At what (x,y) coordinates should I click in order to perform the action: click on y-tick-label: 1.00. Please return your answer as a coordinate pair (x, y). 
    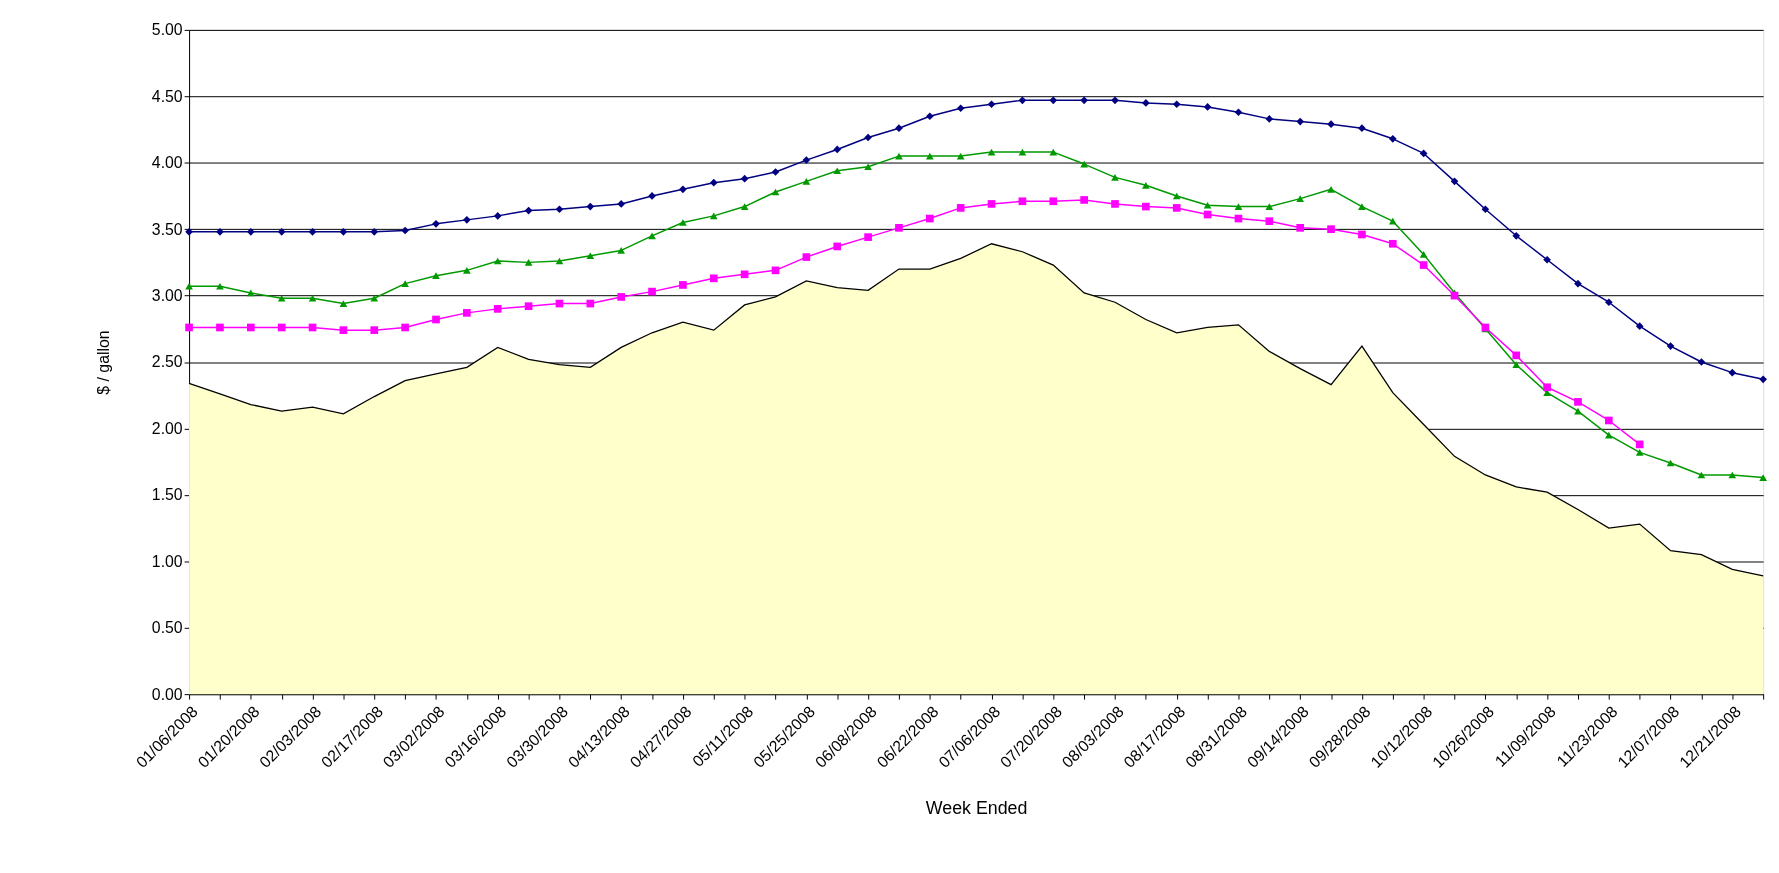
    Looking at the image, I should click on (167, 561).